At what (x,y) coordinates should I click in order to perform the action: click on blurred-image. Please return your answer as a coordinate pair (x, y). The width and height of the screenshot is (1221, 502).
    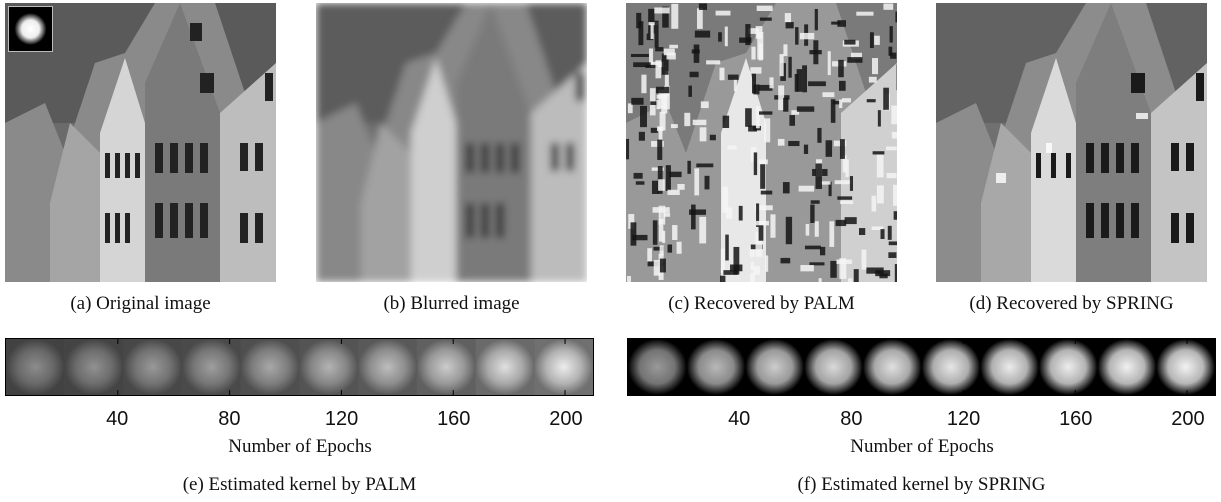
    Looking at the image, I should click on (451, 142).